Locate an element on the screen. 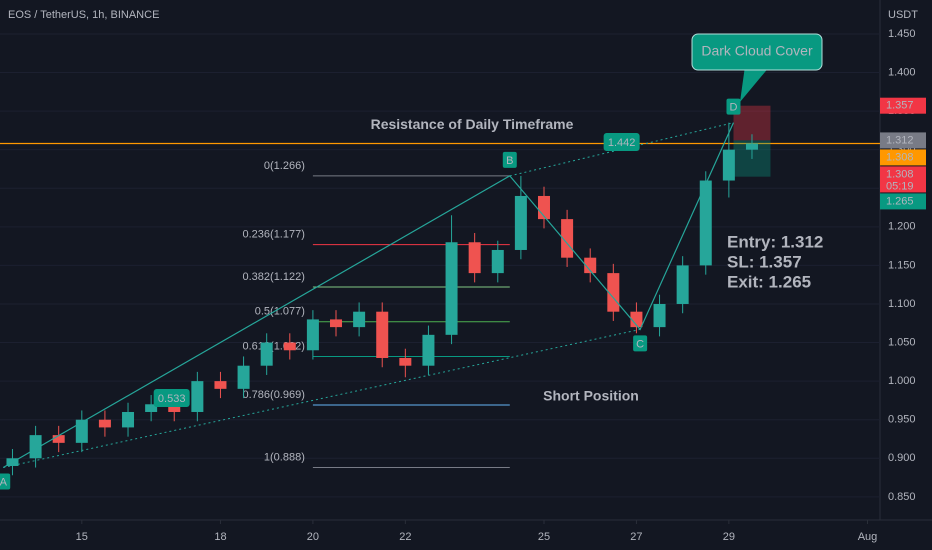 The width and height of the screenshot is (932, 550). callout-box is located at coordinates (757, 52).